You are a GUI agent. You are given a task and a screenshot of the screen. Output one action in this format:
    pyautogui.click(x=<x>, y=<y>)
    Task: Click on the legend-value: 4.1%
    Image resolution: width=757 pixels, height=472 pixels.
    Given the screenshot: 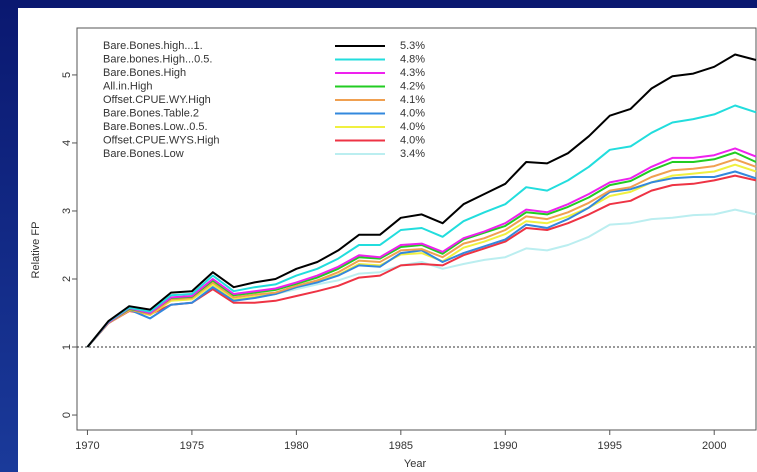 What is the action you would take?
    pyautogui.click(x=412, y=100)
    